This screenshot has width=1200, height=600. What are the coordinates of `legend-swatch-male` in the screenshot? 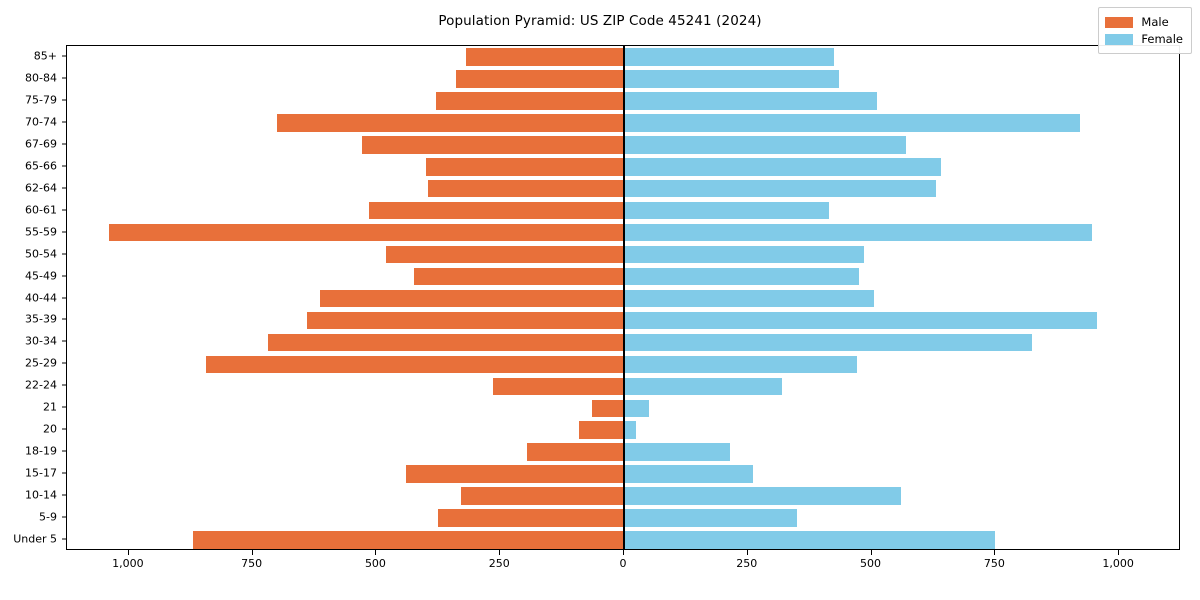 It's located at (1119, 22).